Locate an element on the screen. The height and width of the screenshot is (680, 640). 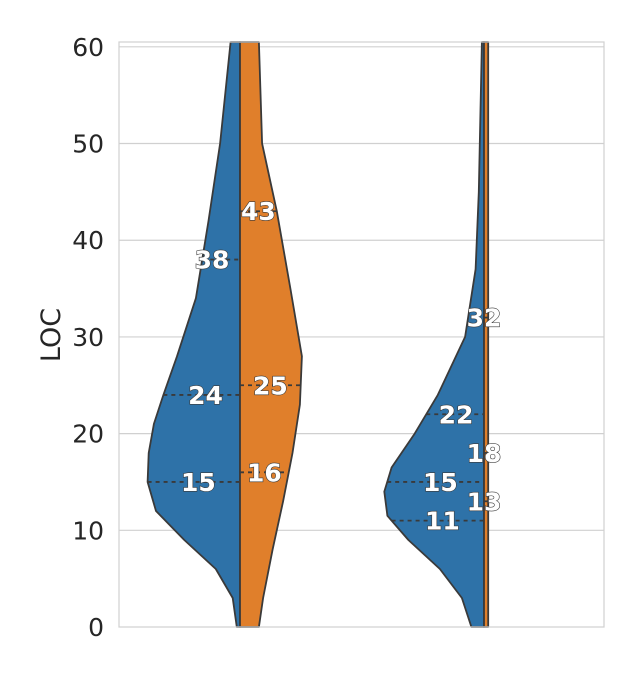
y-tick-label: 10 is located at coordinates (88, 530).